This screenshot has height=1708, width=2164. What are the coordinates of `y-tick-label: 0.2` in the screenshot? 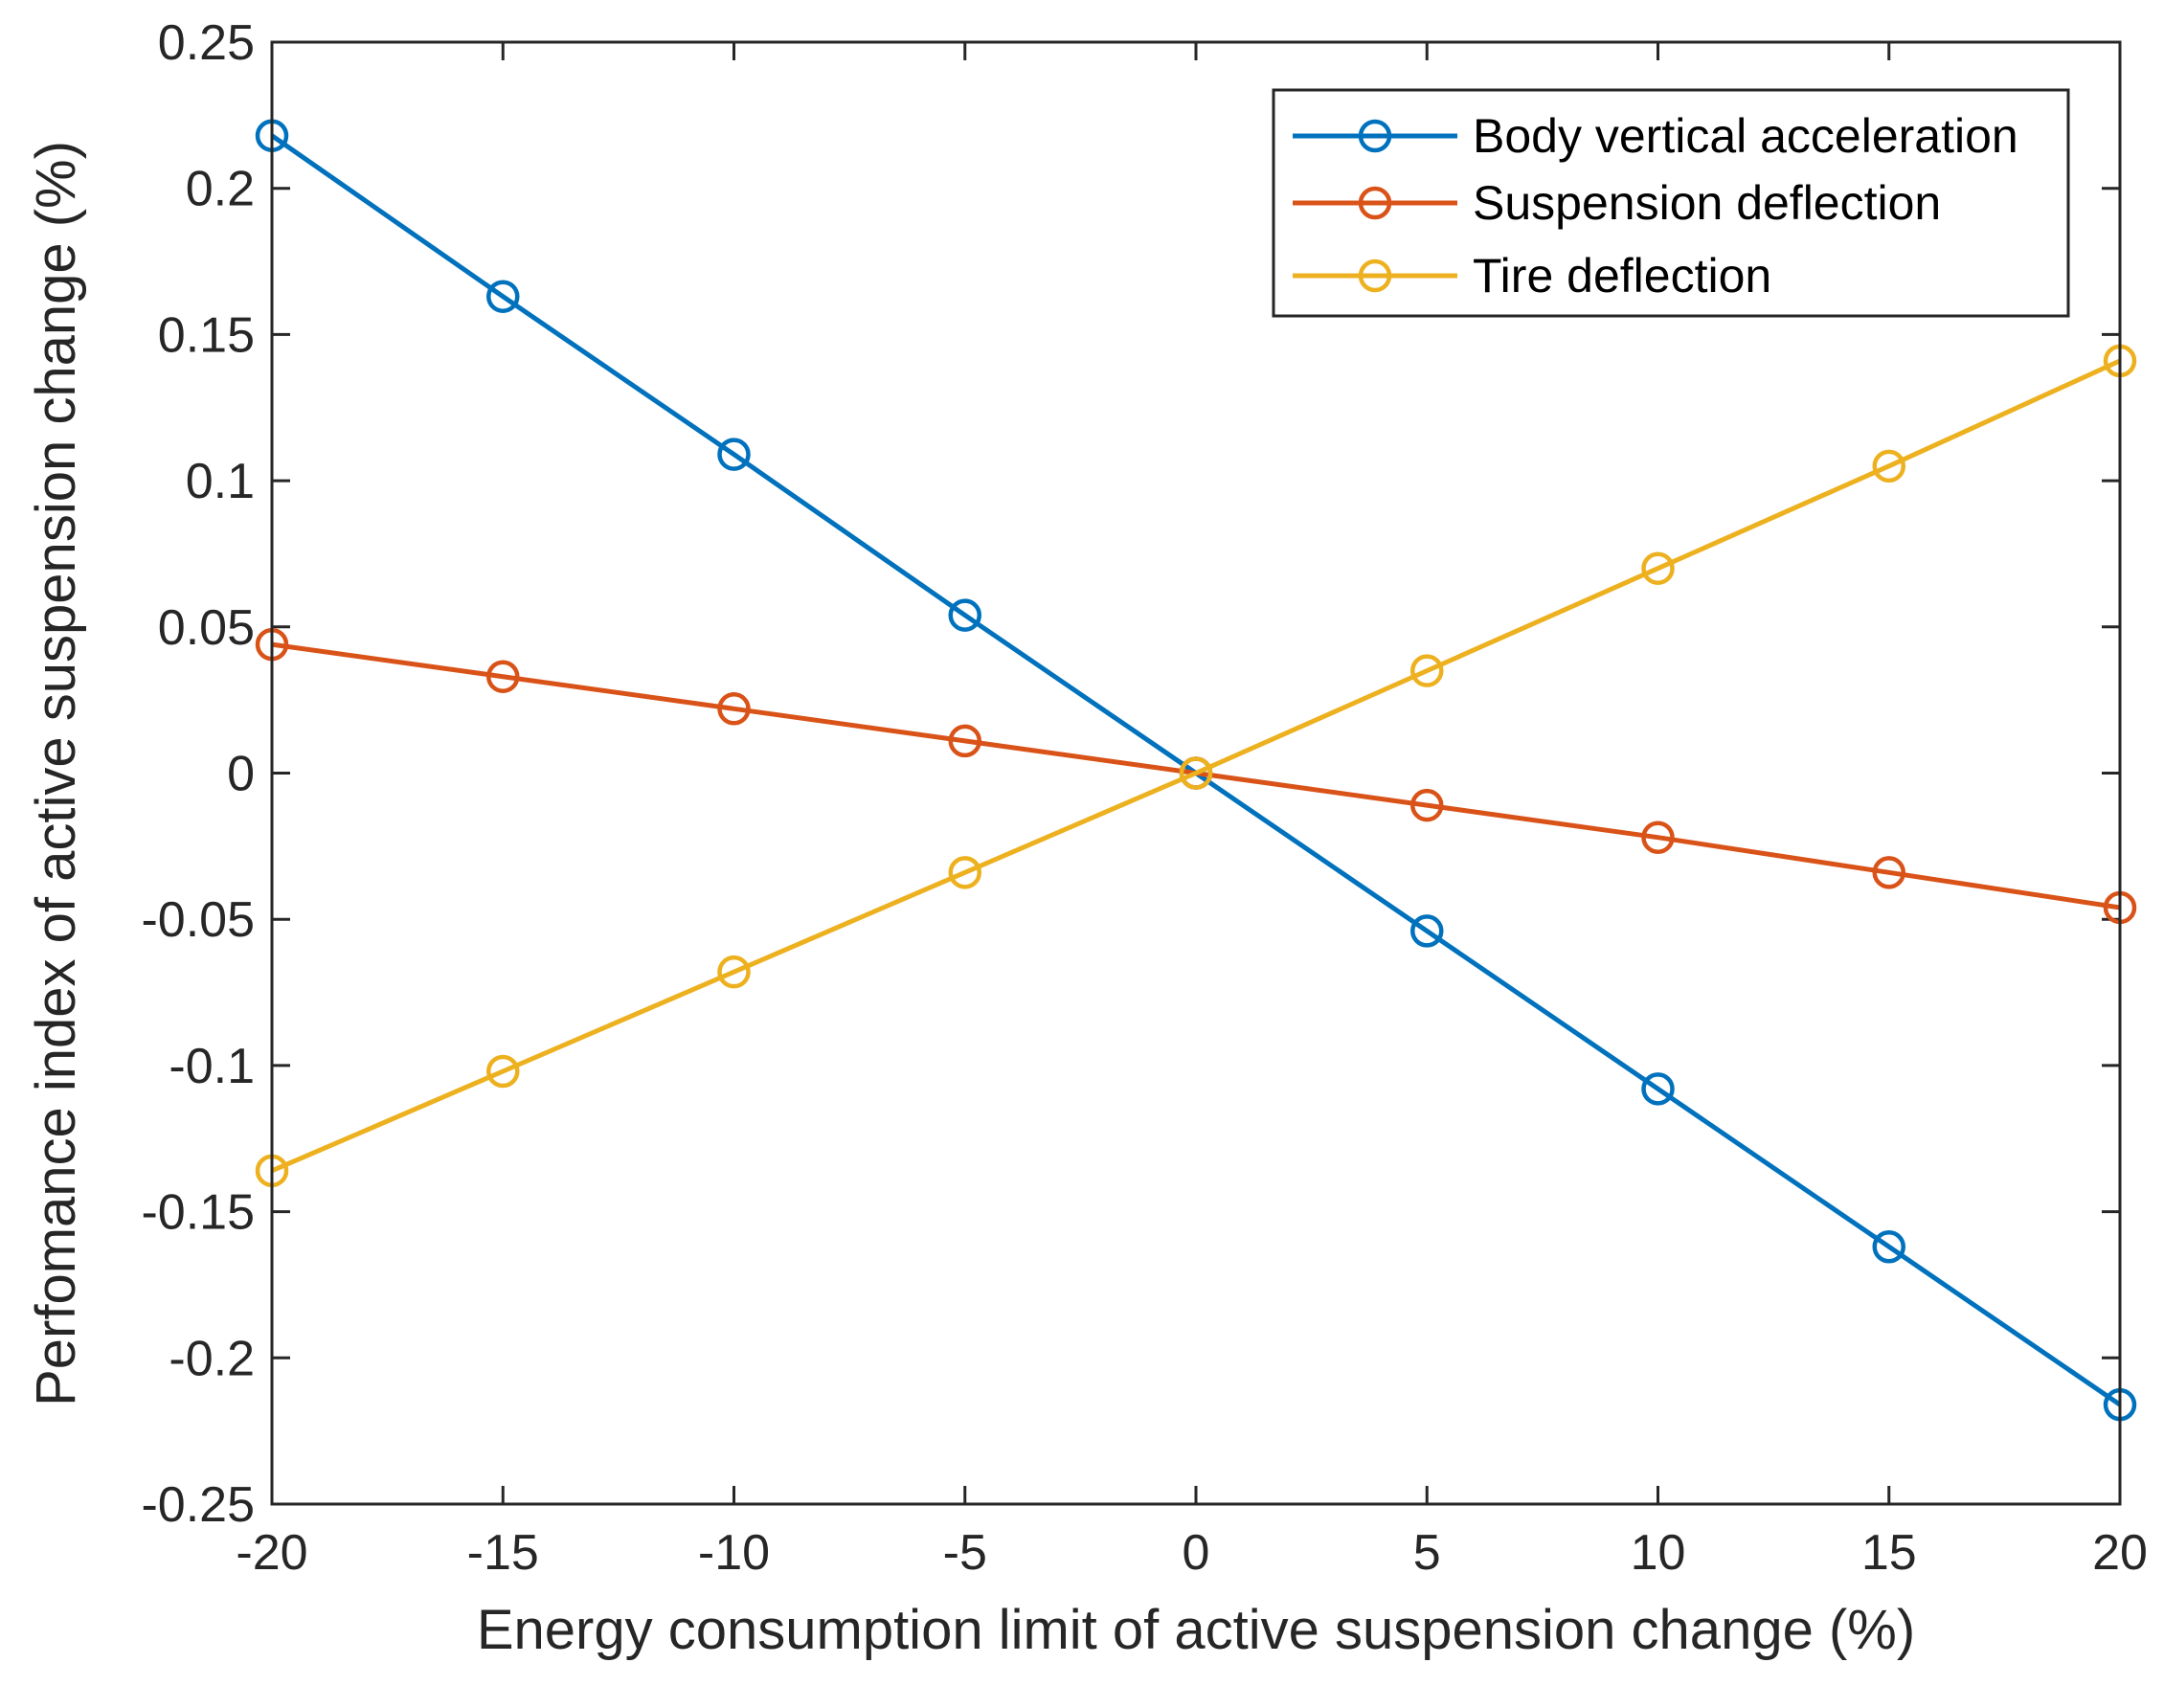 It's located at (220, 189).